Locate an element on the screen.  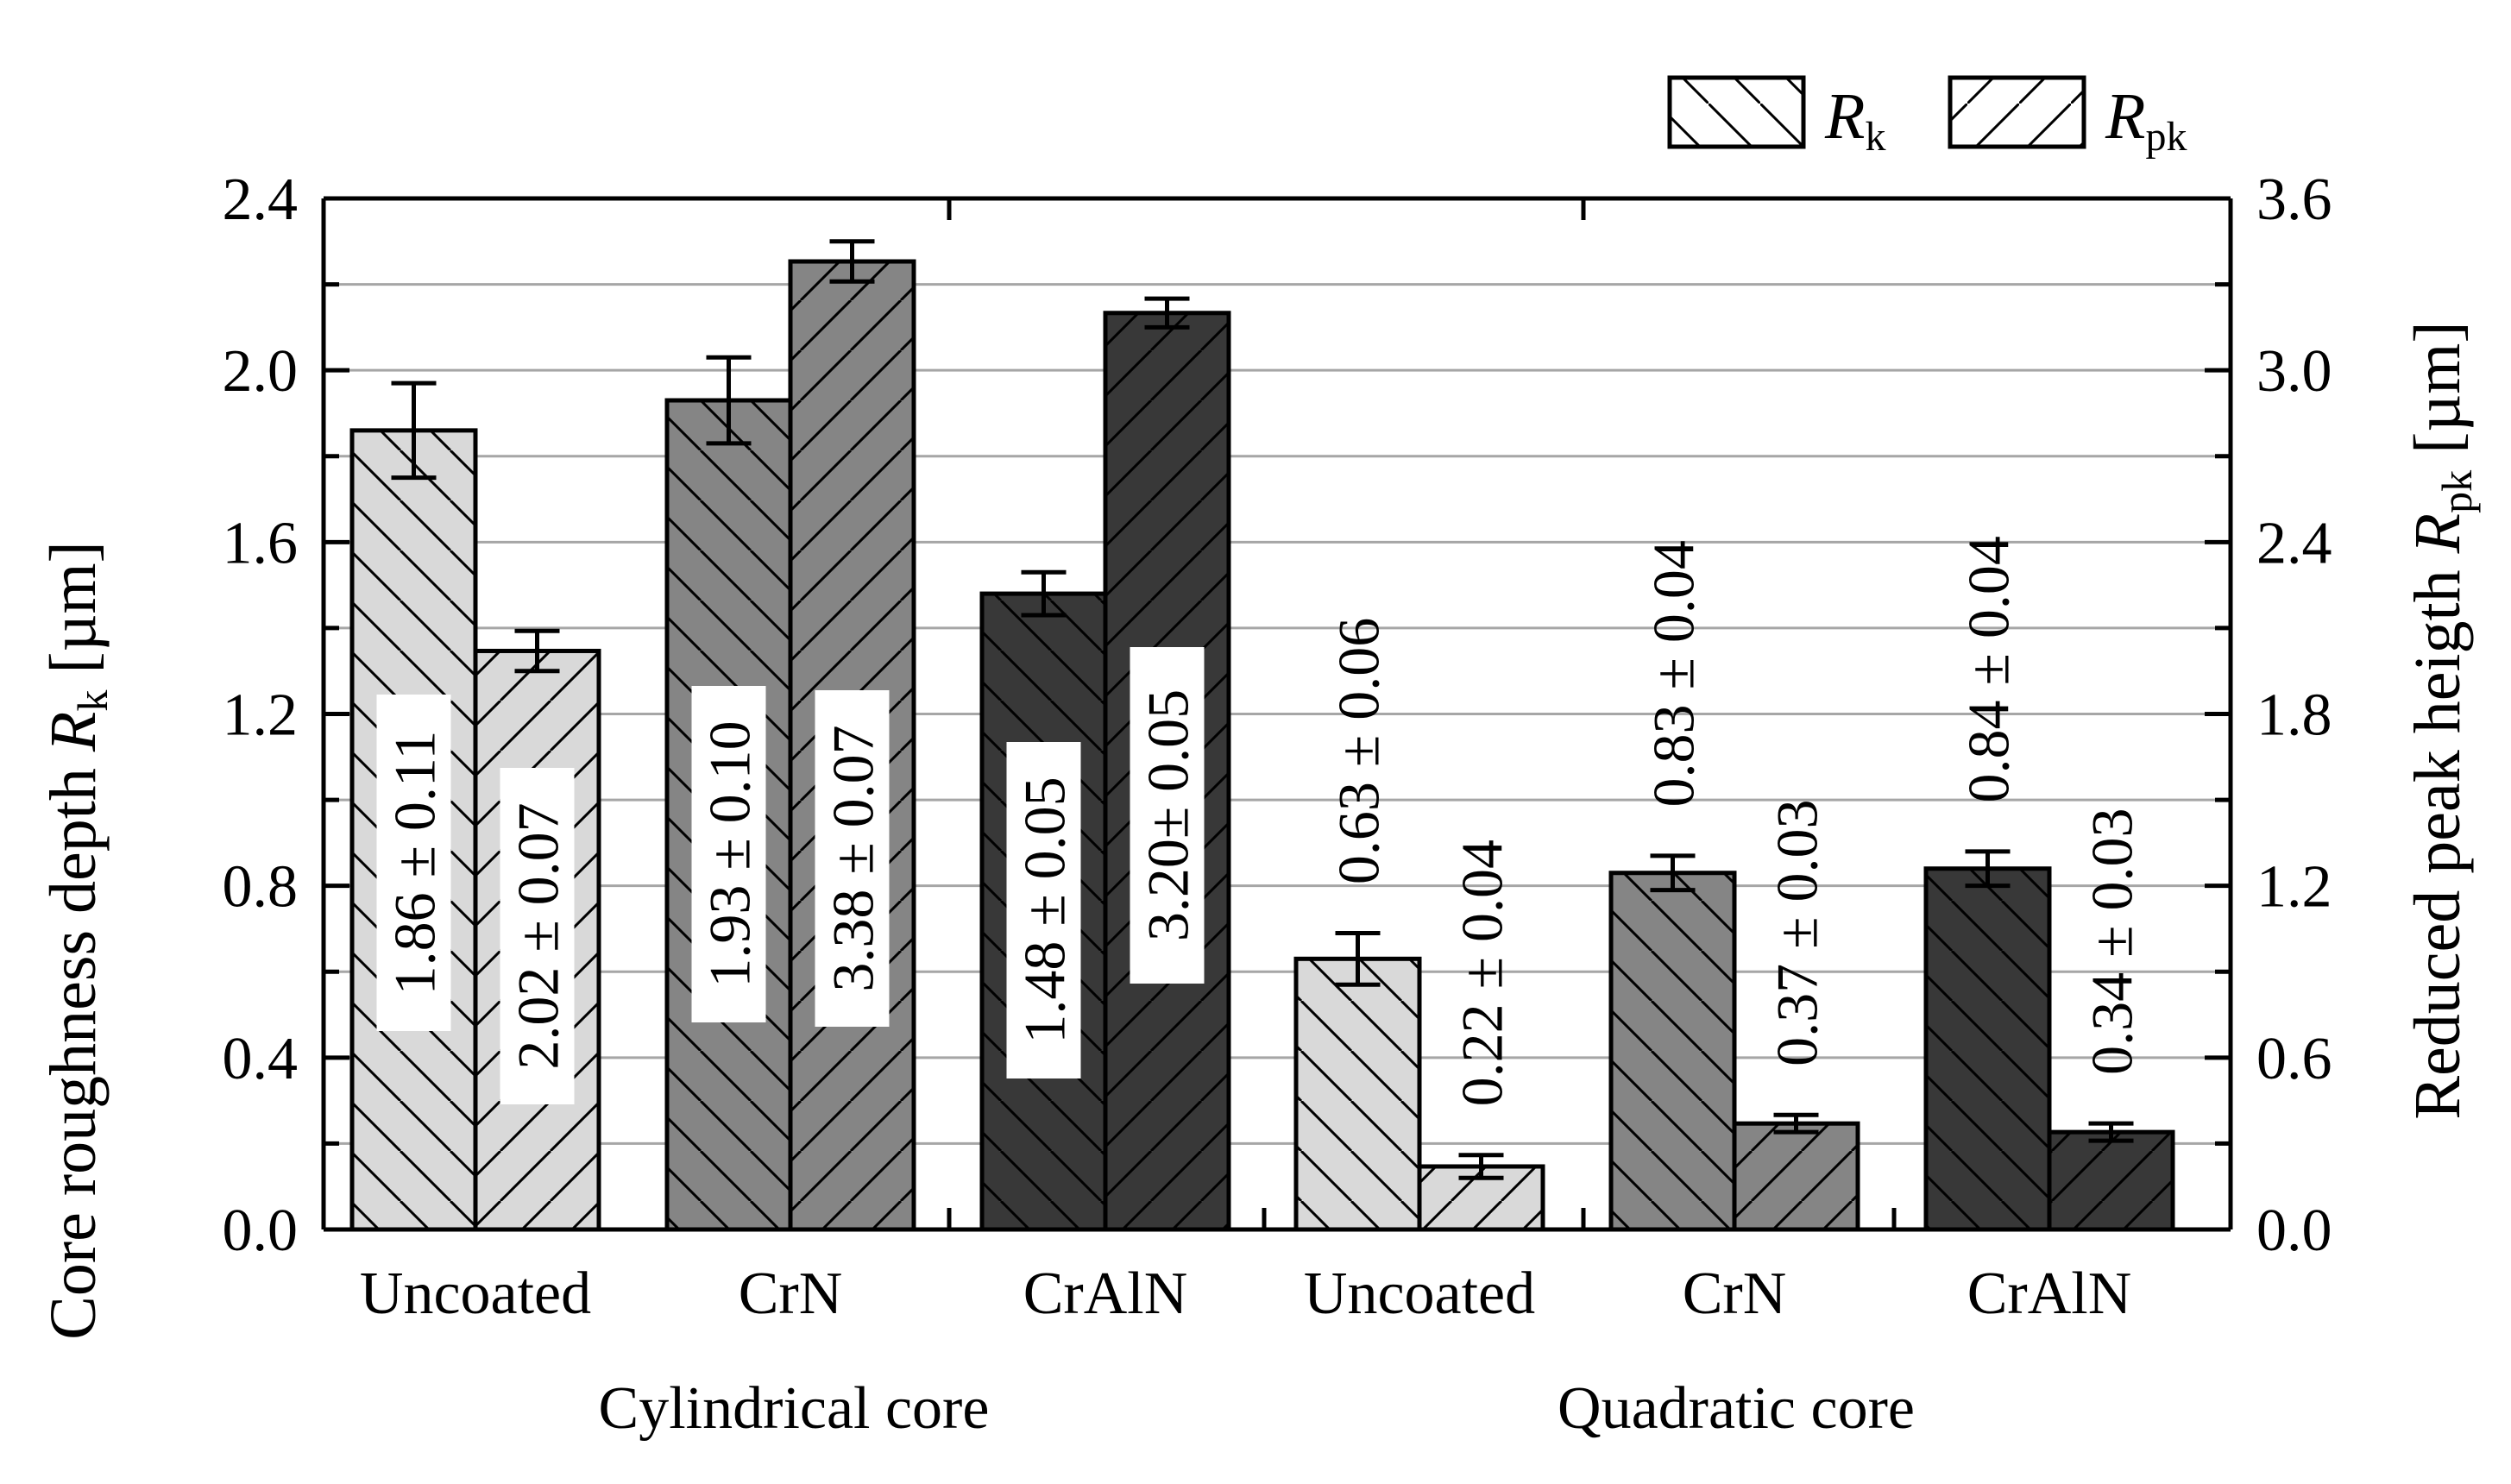
bar-value-label-group: 0.34 ± 0.03 is located at coordinates (2112, 942).